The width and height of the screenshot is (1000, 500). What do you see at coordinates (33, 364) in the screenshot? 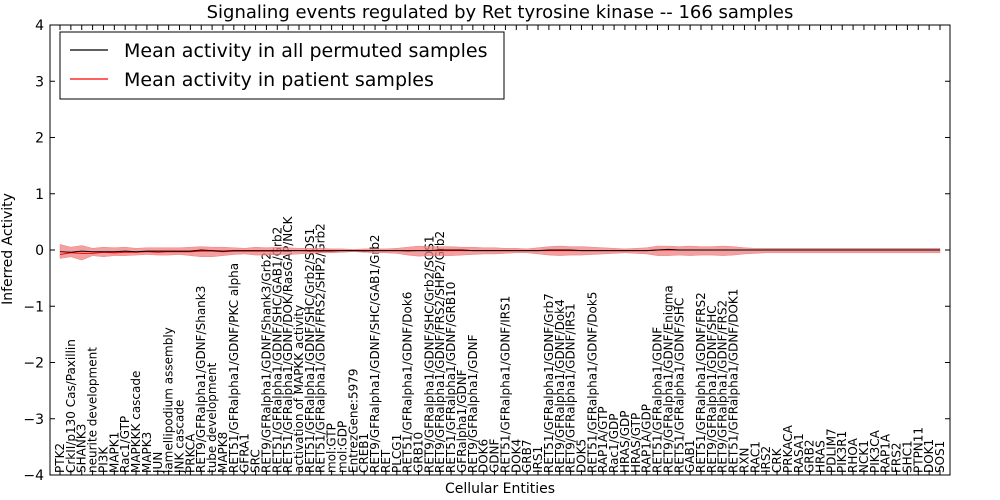
I see `y-tick-label: −2` at bounding box center [33, 364].